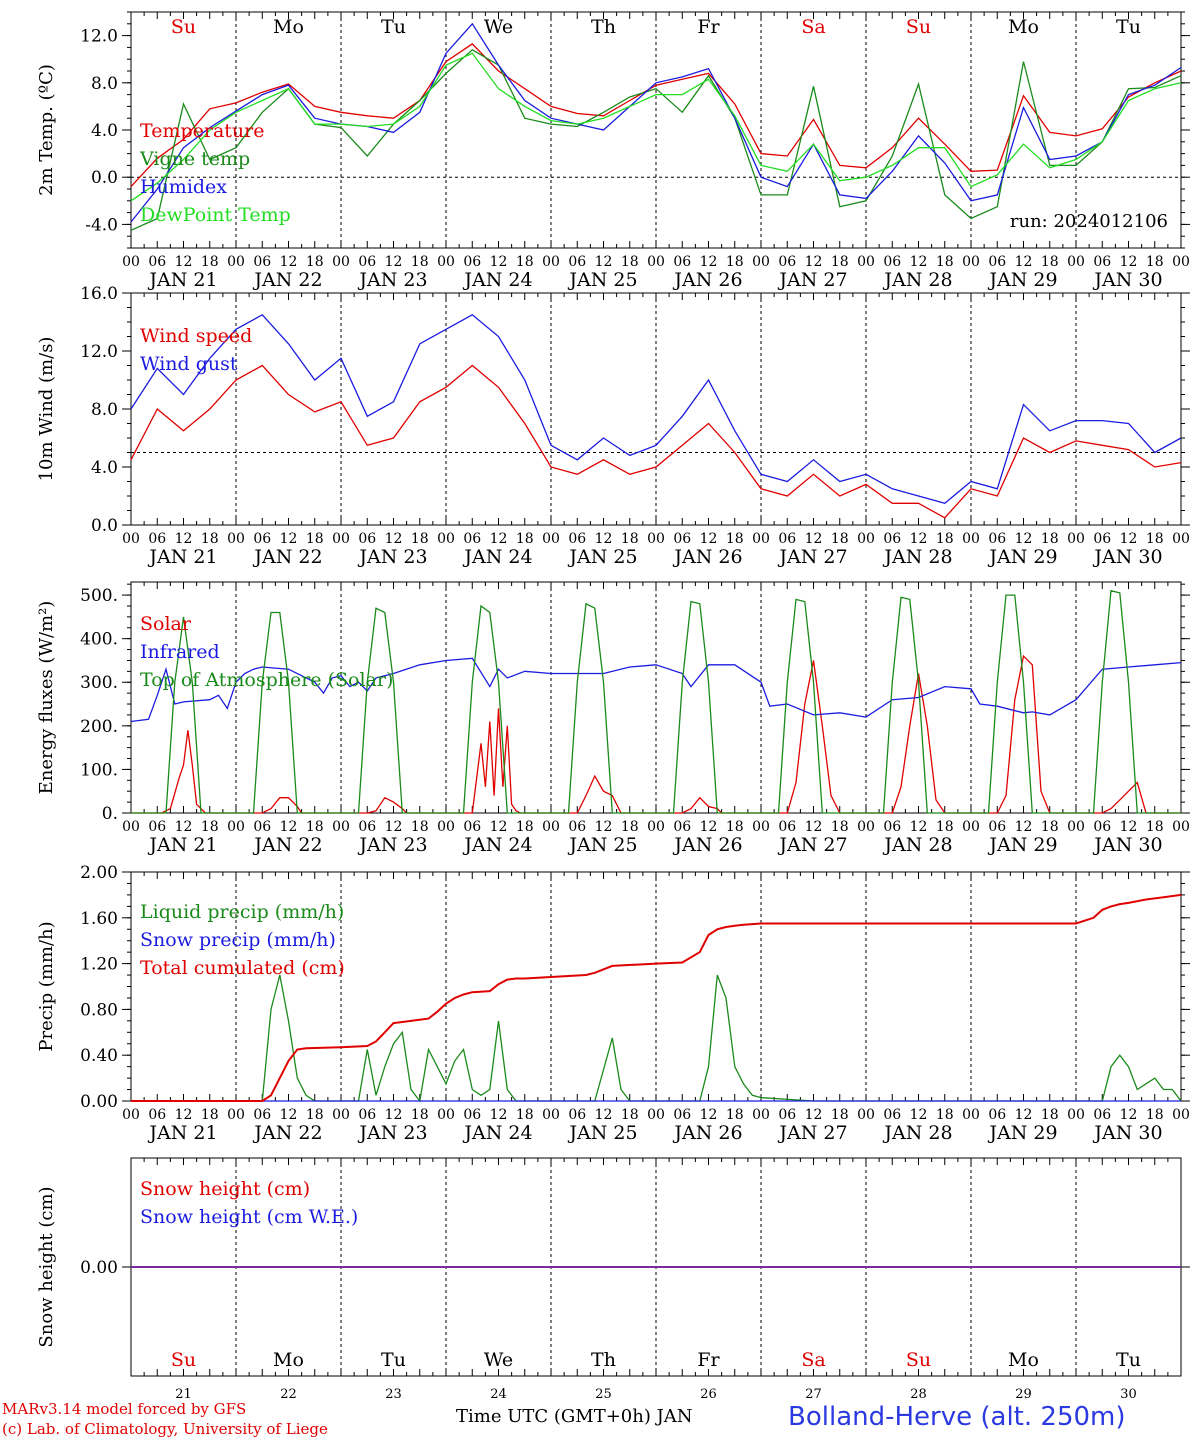 Image resolution: width=1194 pixels, height=1440 pixels. Describe the element at coordinates (288, 1360) in the screenshot. I see `day-abbr: Mo` at that location.